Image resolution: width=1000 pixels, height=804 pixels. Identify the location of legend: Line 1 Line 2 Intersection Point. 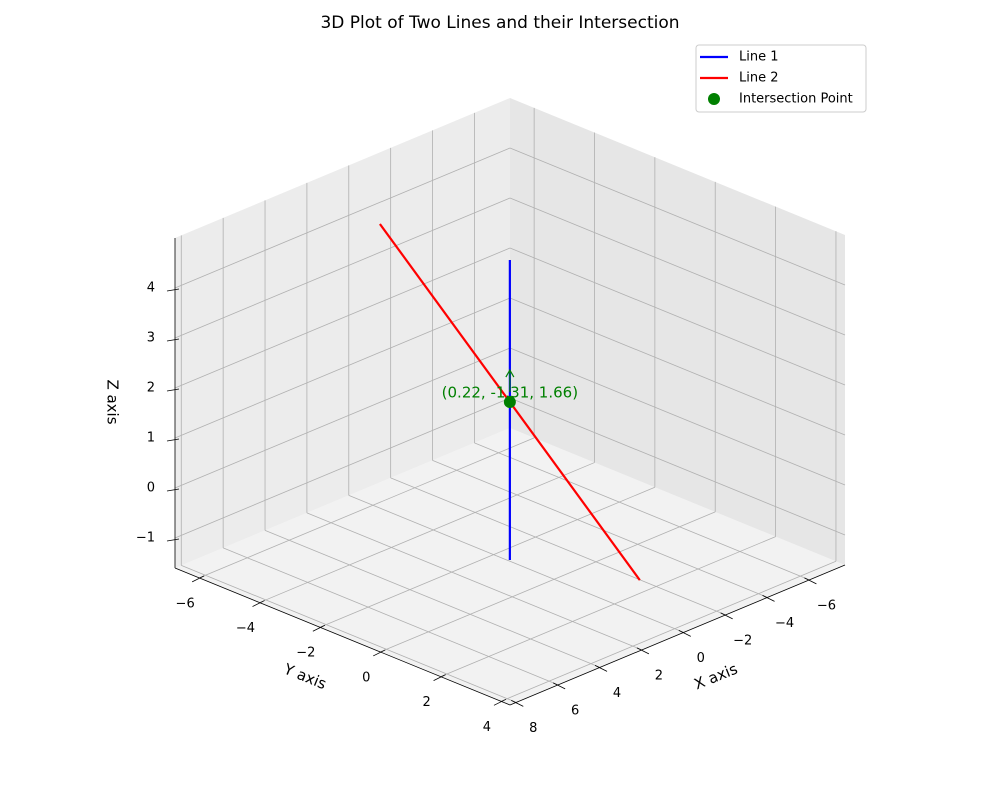
(781, 78).